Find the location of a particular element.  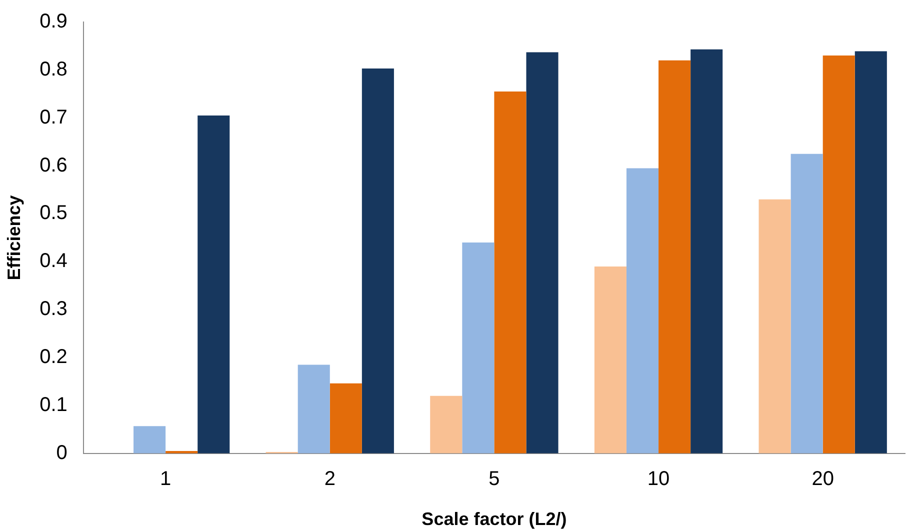

x-tick-label: 2 is located at coordinates (330, 479).